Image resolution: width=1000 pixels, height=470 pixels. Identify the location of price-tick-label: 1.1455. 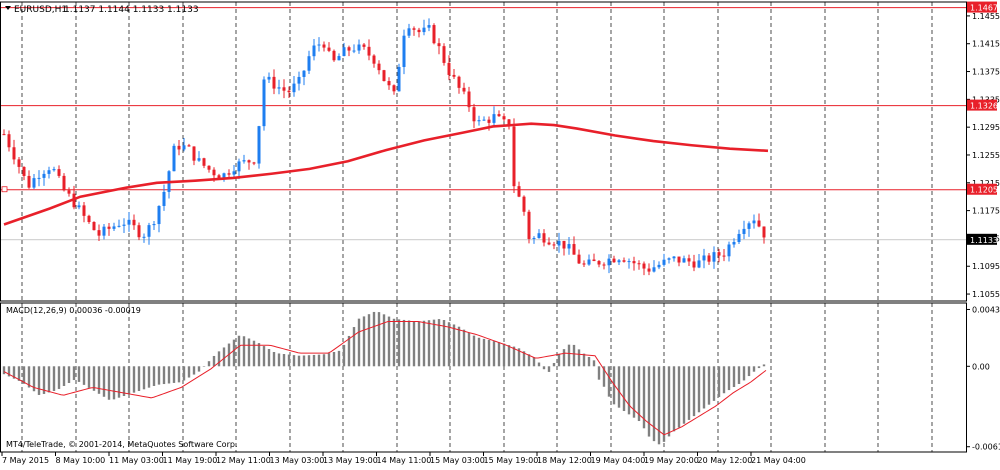
(986, 16).